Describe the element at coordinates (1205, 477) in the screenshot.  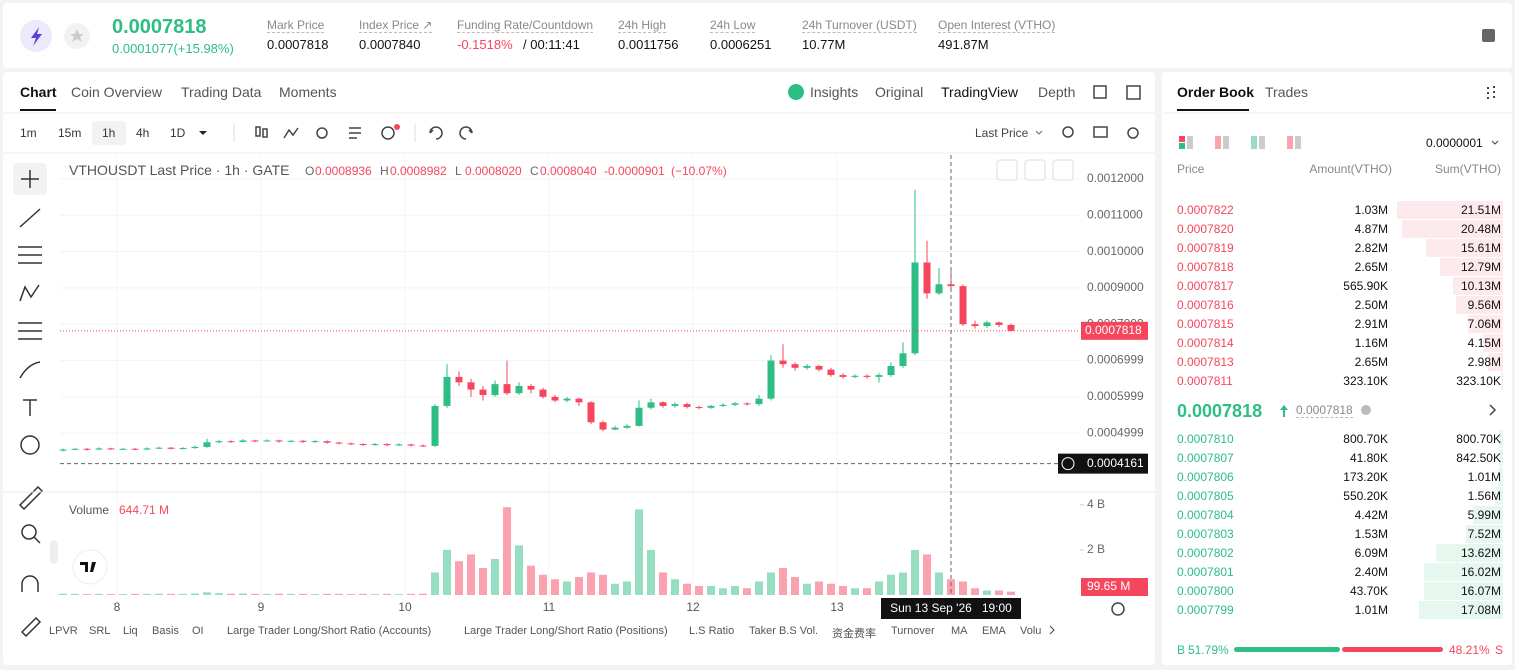
I see `book-price: 0.0007806` at that location.